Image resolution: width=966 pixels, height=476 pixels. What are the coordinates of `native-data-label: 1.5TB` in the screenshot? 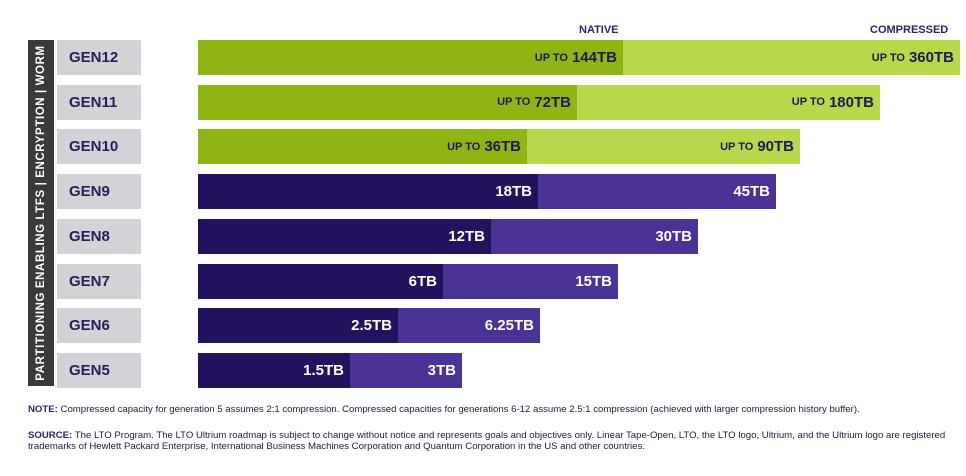 It's located at (274, 370).